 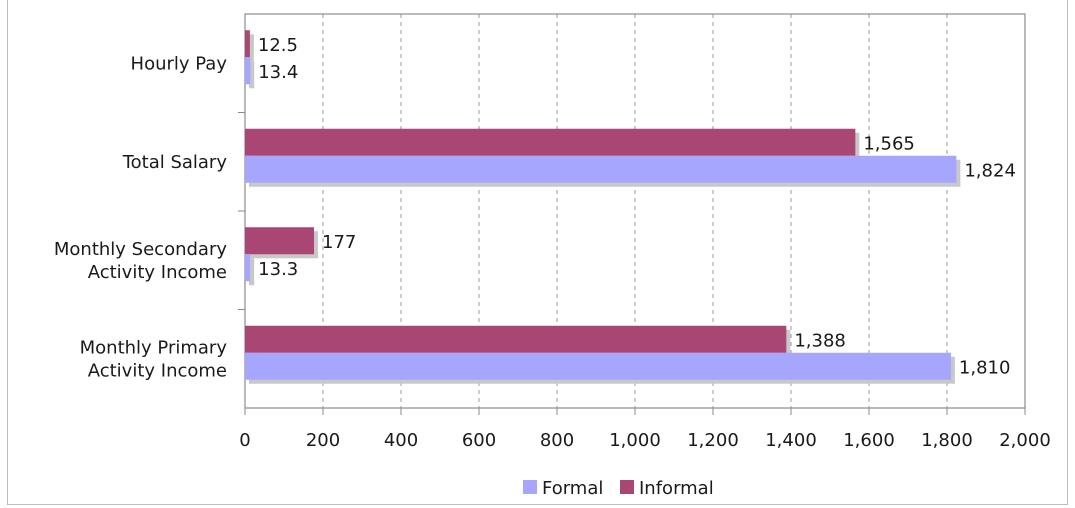 What do you see at coordinates (990, 170) in the screenshot?
I see `data-label: 1,824` at bounding box center [990, 170].